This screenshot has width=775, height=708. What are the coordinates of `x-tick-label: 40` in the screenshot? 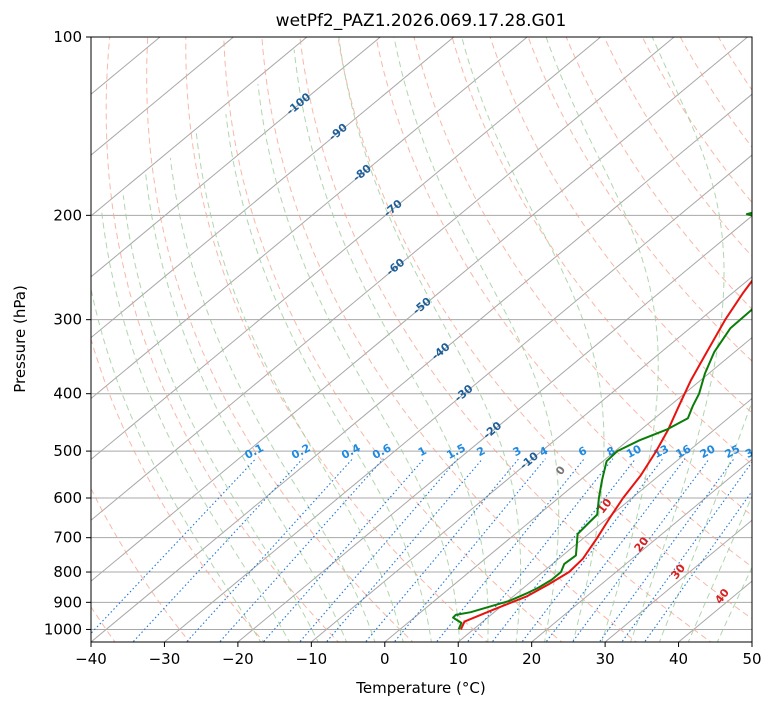 It's located at (678, 659).